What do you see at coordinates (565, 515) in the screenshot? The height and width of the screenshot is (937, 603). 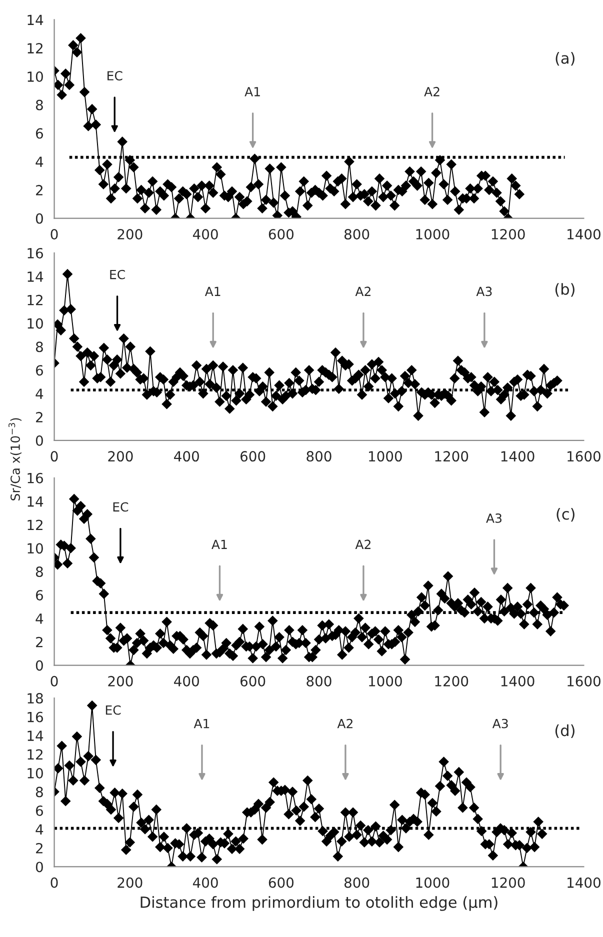 I see `annotation: (c)` at bounding box center [565, 515].